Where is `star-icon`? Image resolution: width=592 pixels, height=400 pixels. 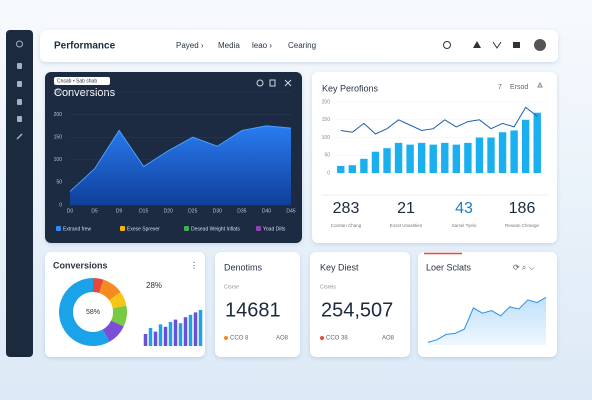 star-icon is located at coordinates (540, 84).